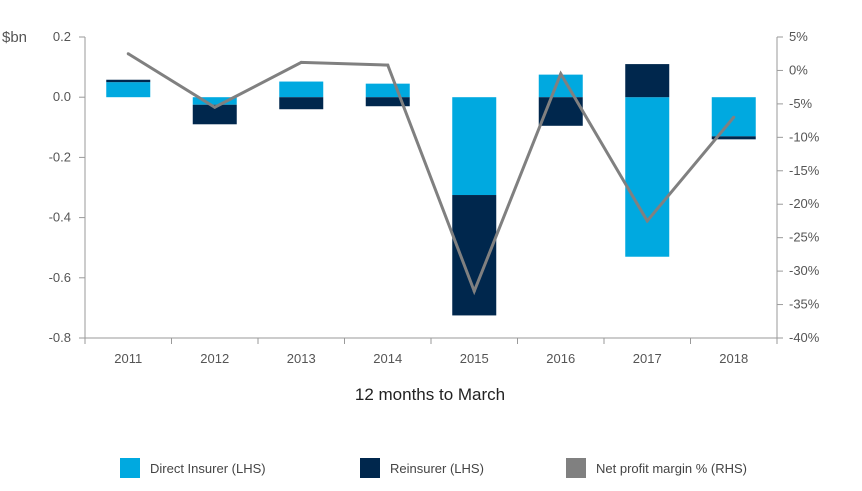  Describe the element at coordinates (301, 103) in the screenshot. I see `bar-reinsurer-2013` at that location.